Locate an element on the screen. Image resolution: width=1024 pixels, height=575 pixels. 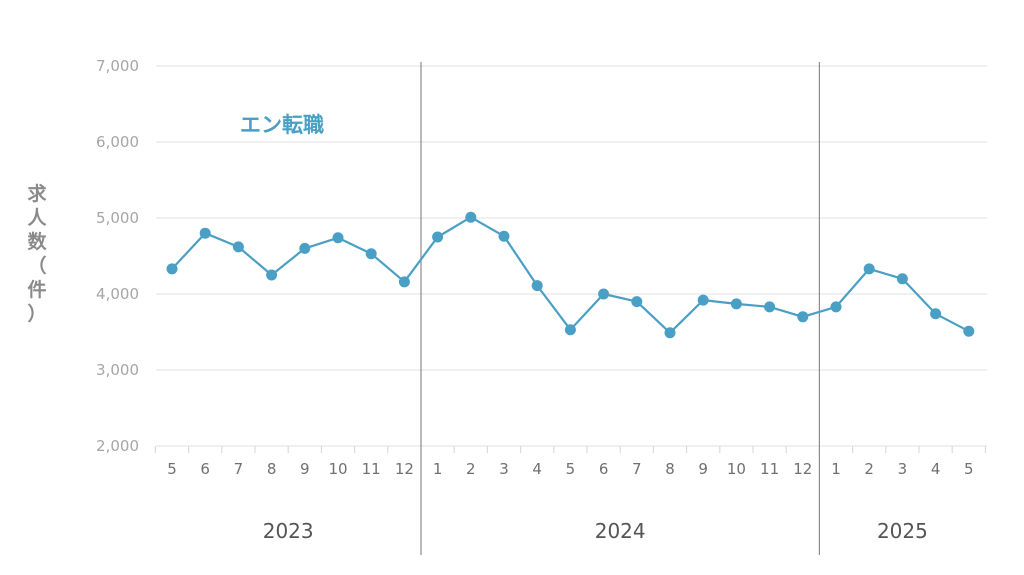
year-labels: 2023 2024 2025 is located at coordinates (595, 531).